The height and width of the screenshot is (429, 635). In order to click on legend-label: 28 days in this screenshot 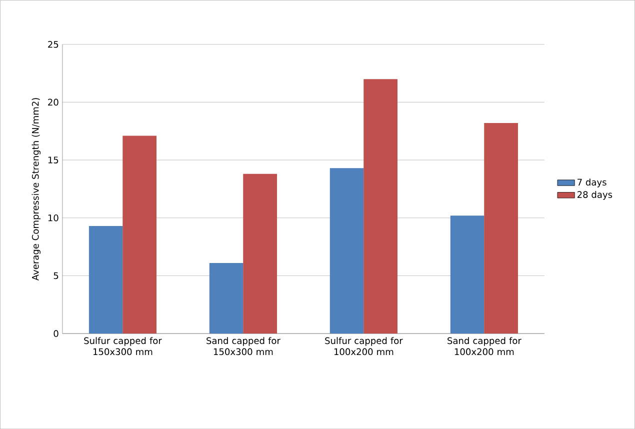, I will do `click(594, 195)`.